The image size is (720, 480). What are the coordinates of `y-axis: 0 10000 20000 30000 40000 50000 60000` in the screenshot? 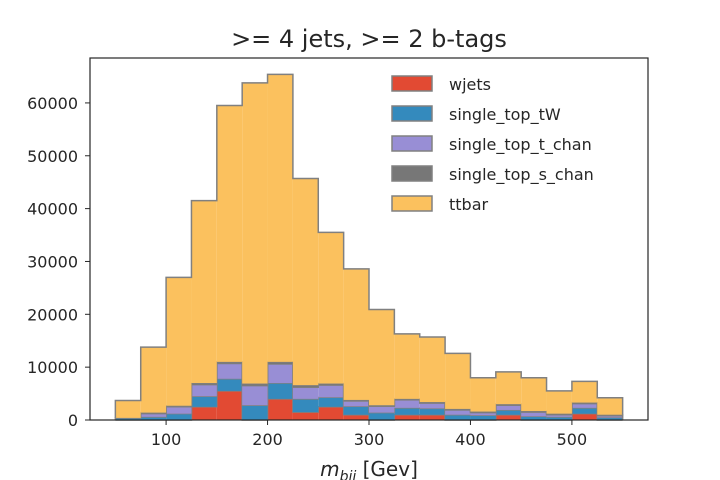 It's located at (58, 262).